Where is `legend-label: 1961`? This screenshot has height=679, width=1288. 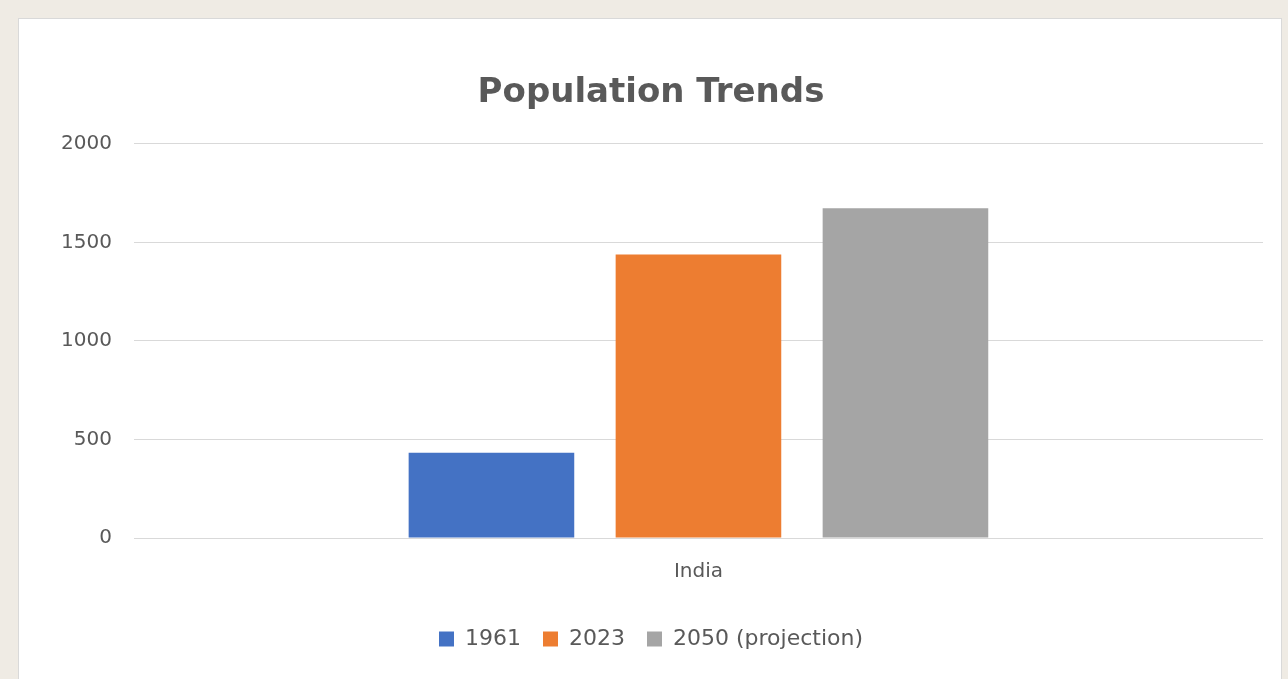
legend-label: 1961 is located at coordinates (493, 637).